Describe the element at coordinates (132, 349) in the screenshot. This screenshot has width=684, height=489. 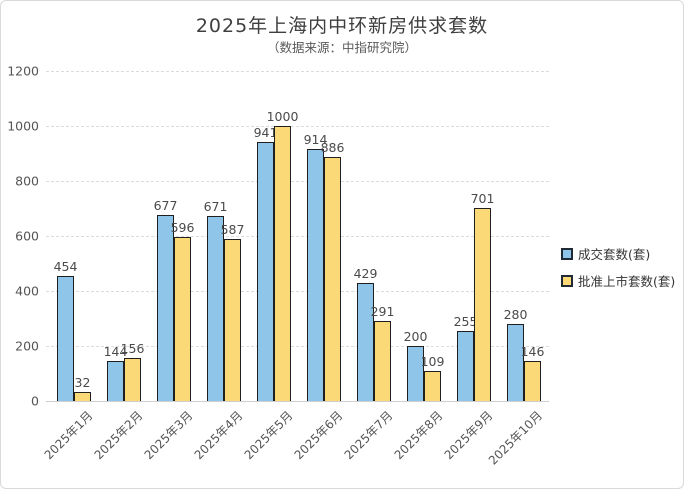
I see `bar-value-label: 156` at that location.